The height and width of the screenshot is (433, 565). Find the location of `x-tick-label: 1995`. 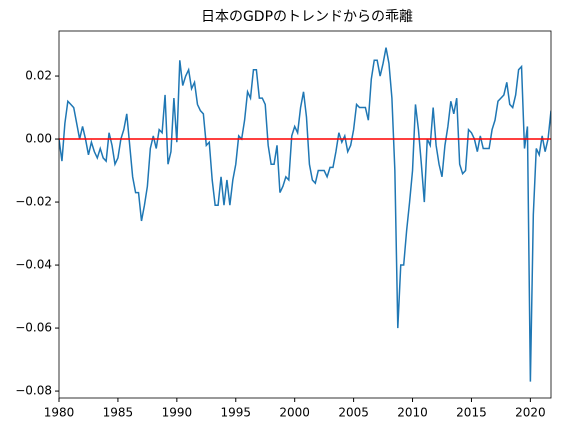

x-tick-label: 1995 is located at coordinates (235, 413).